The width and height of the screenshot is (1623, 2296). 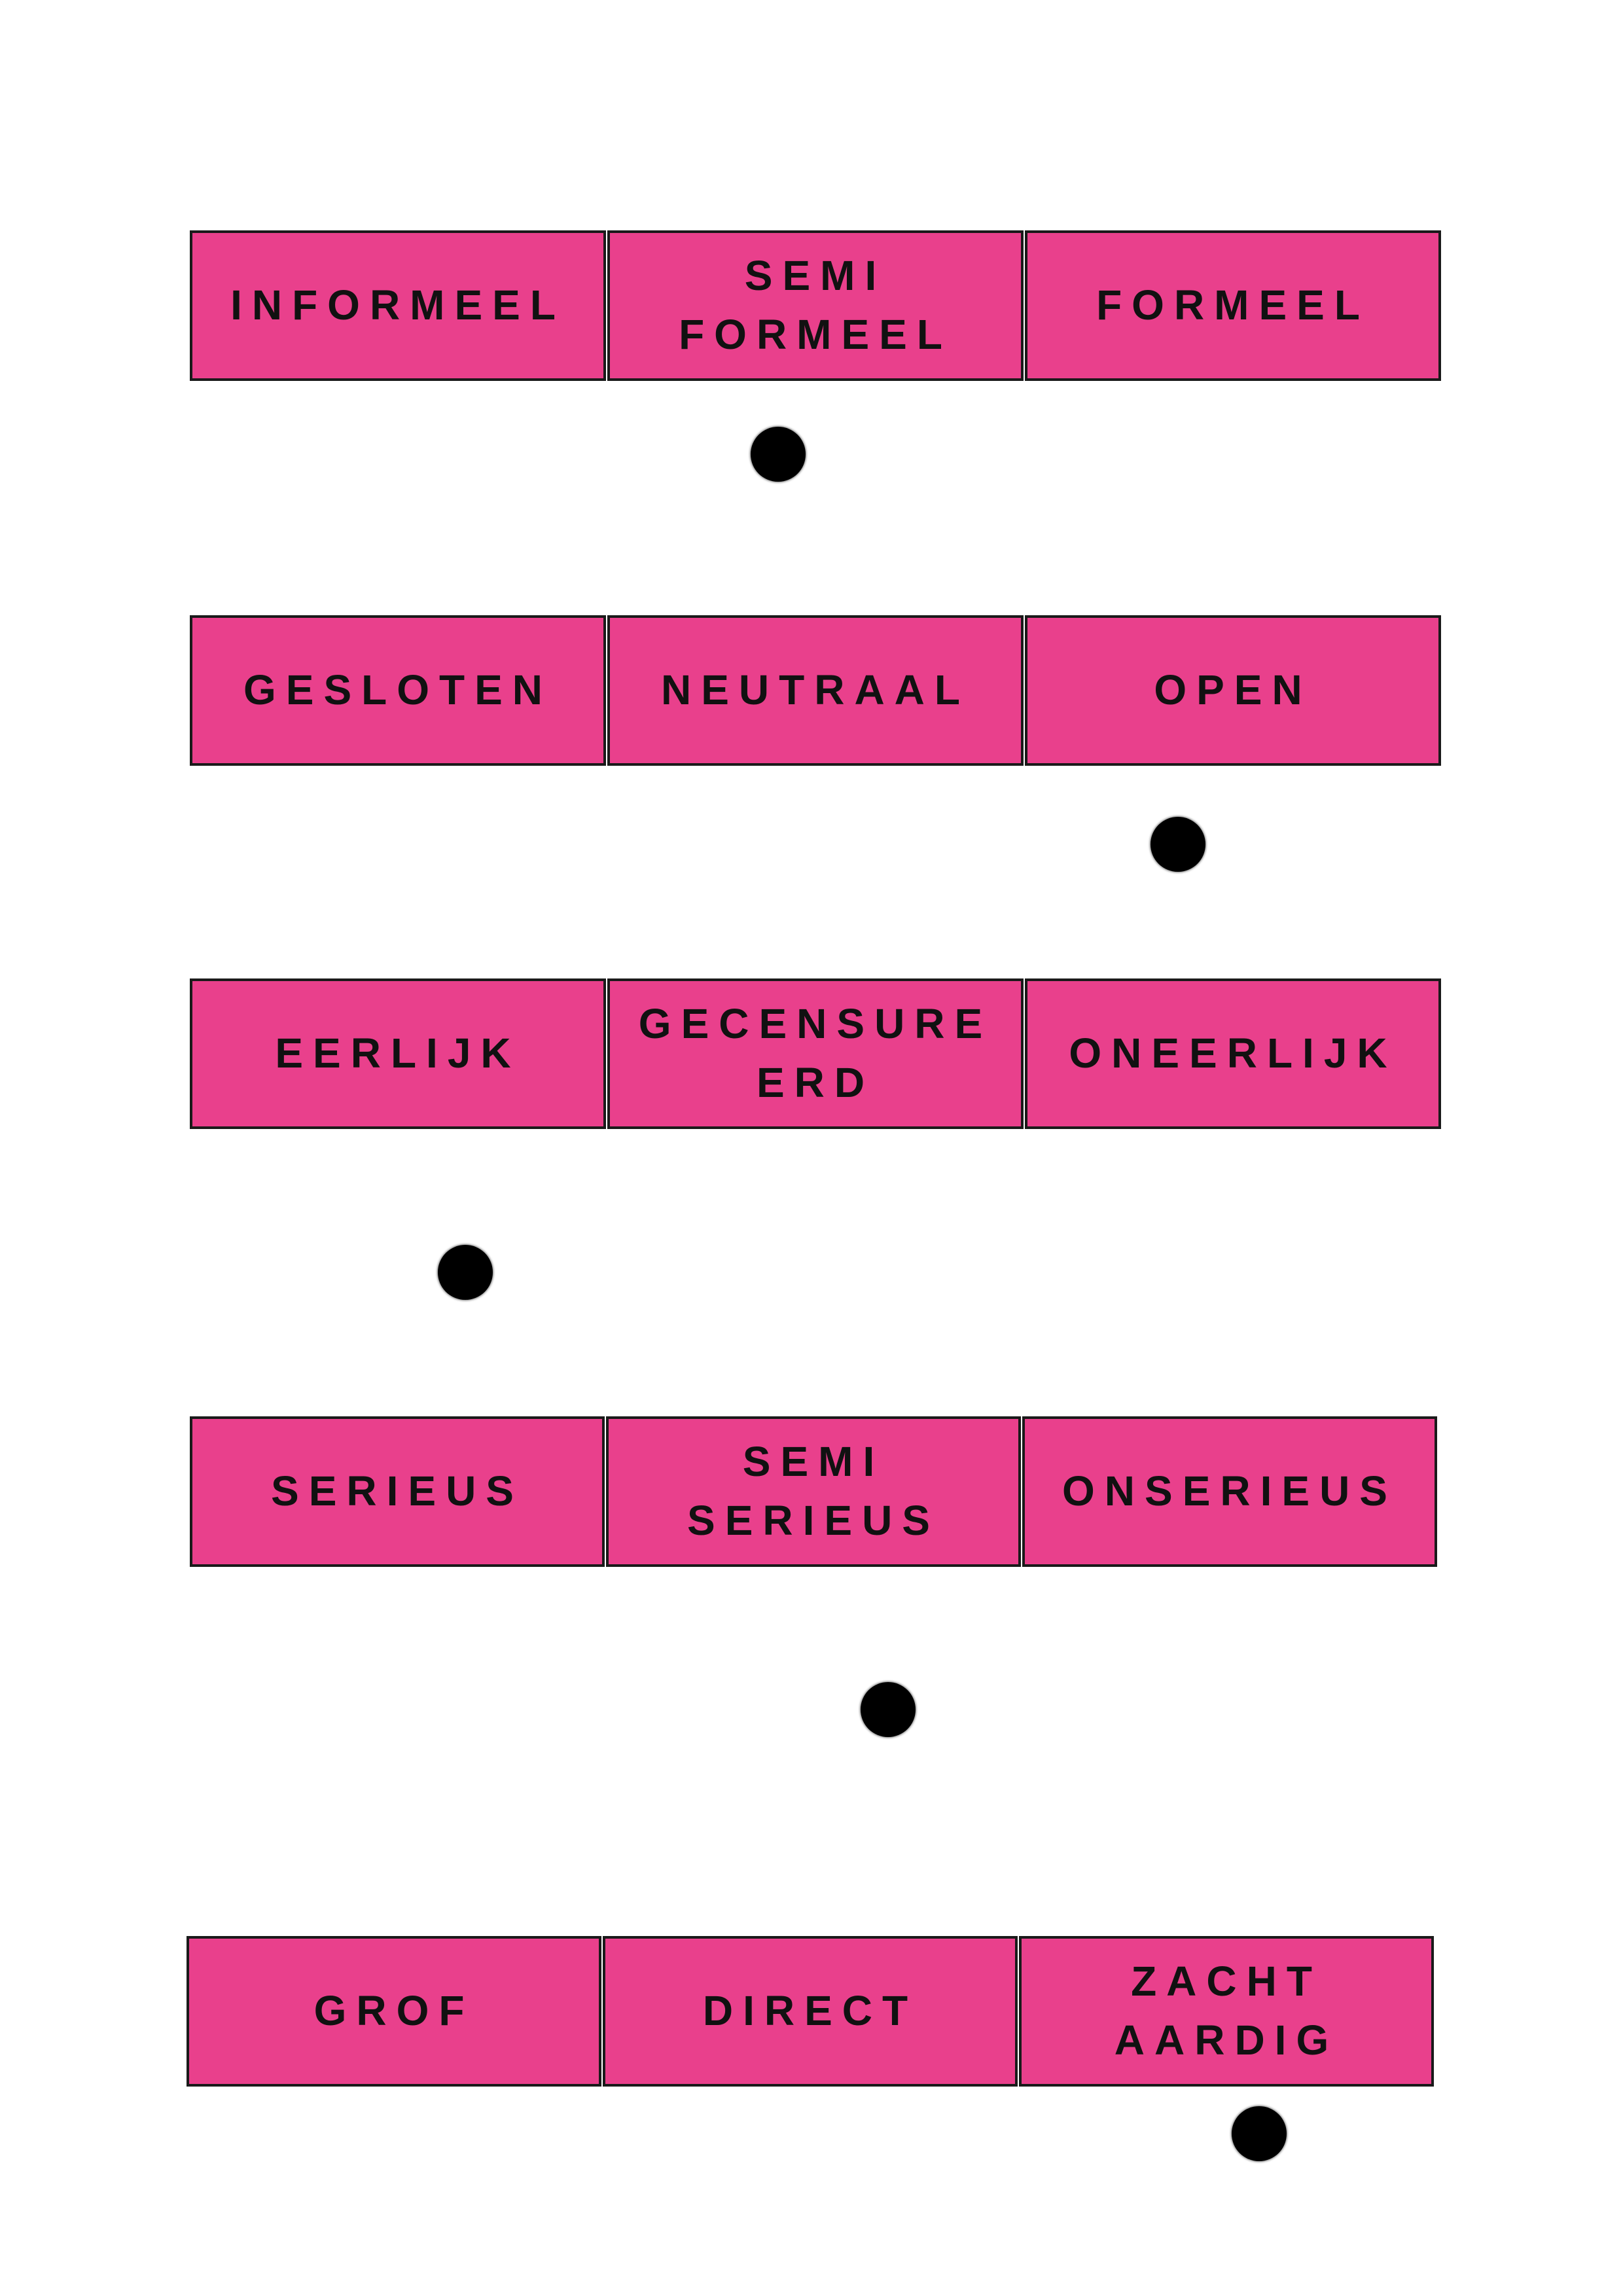 I want to click on scale-option: FORMEEL, so click(x=1233, y=305).